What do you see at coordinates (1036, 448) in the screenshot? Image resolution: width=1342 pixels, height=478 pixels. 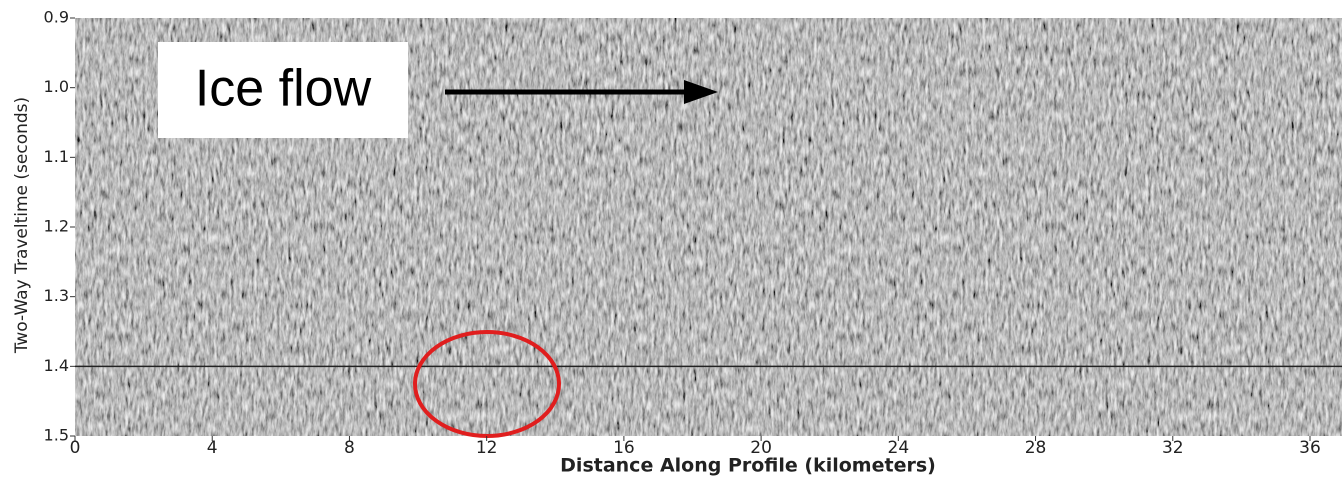 I see `x-tick-label: 28` at bounding box center [1036, 448].